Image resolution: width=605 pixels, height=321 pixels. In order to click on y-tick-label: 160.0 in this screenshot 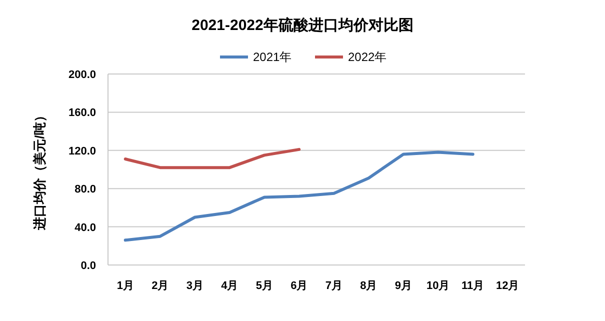, I will do `click(82, 113)`.